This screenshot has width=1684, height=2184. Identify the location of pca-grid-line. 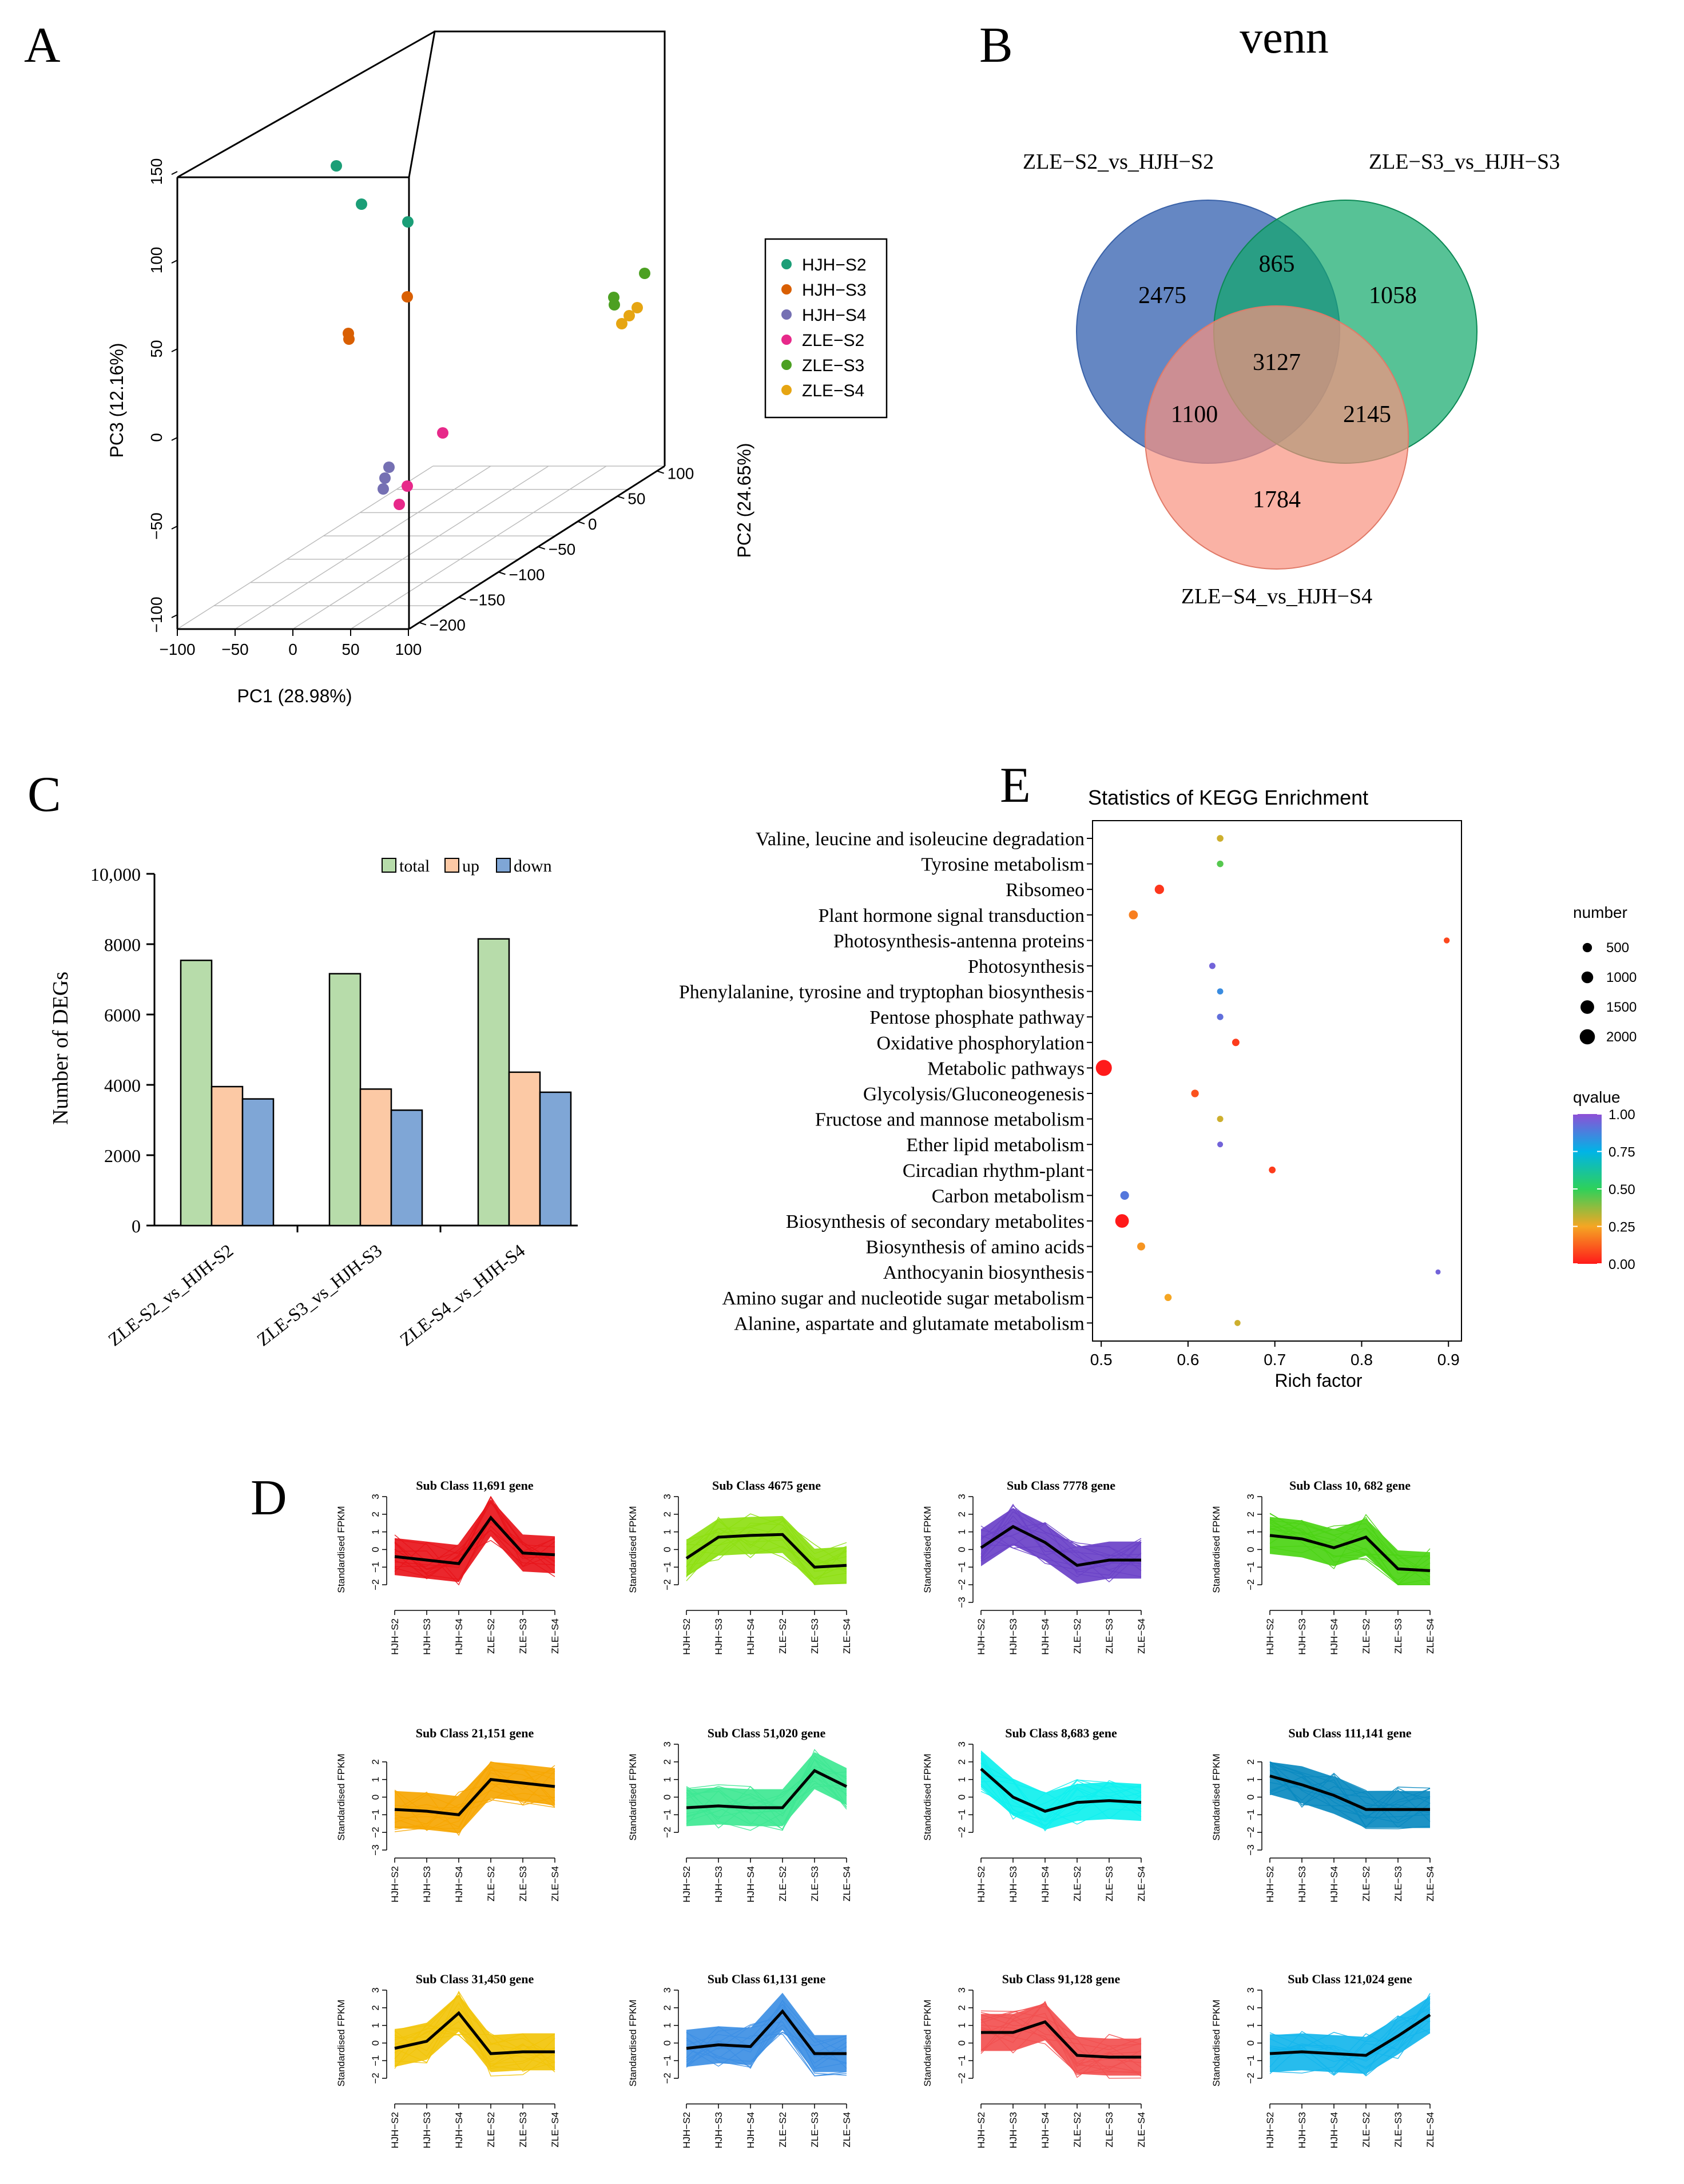
(363, 548).